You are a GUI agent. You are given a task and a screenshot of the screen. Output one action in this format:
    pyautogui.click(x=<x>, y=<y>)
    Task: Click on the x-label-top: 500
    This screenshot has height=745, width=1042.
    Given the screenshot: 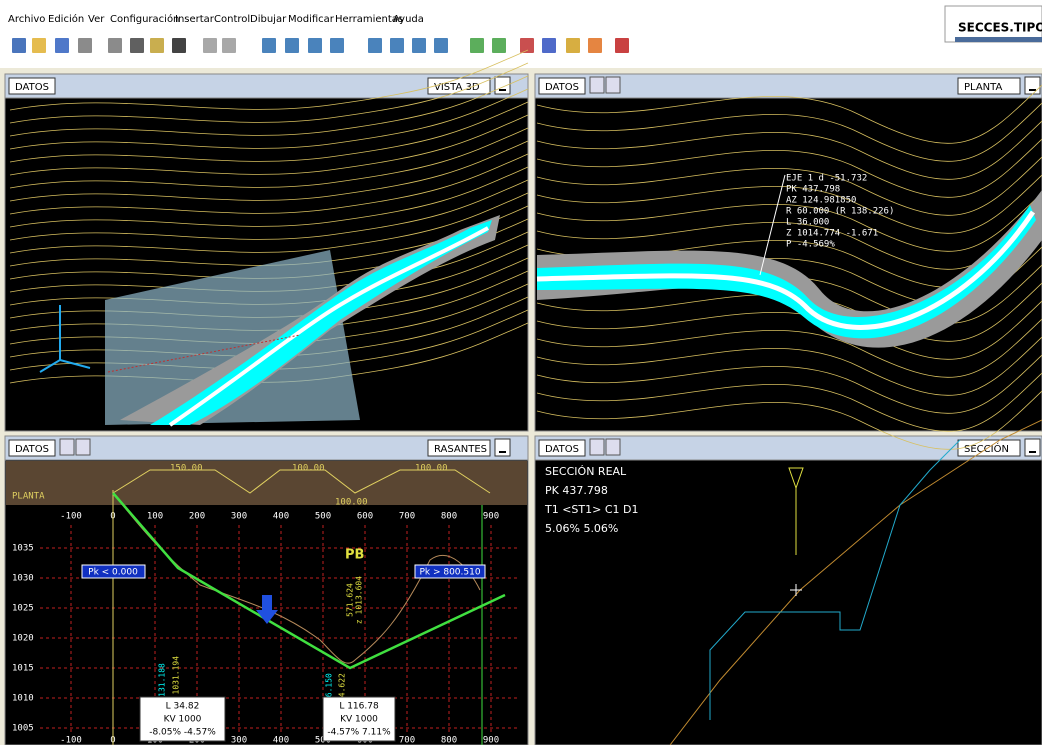 What is the action you would take?
    pyautogui.click(x=323, y=517)
    